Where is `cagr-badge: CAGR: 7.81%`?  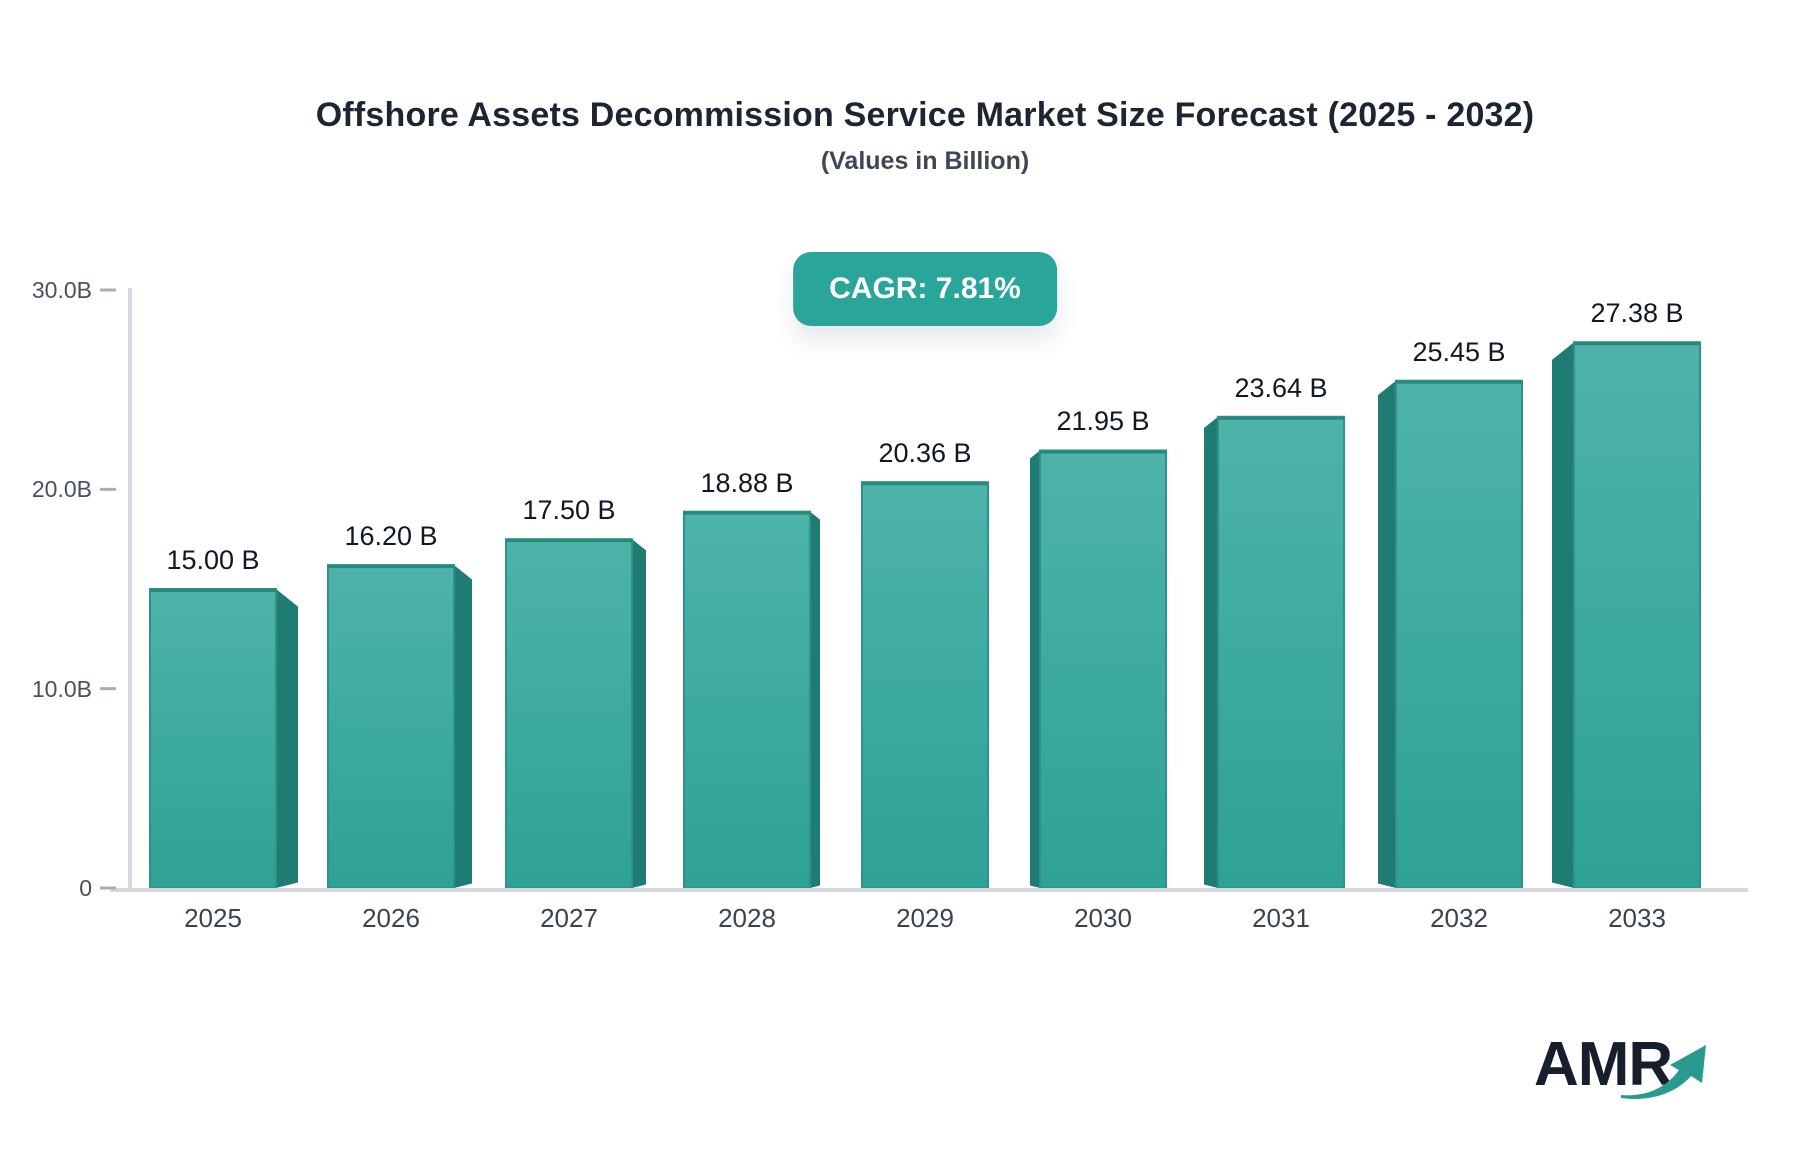 cagr-badge: CAGR: 7.81% is located at coordinates (925, 289).